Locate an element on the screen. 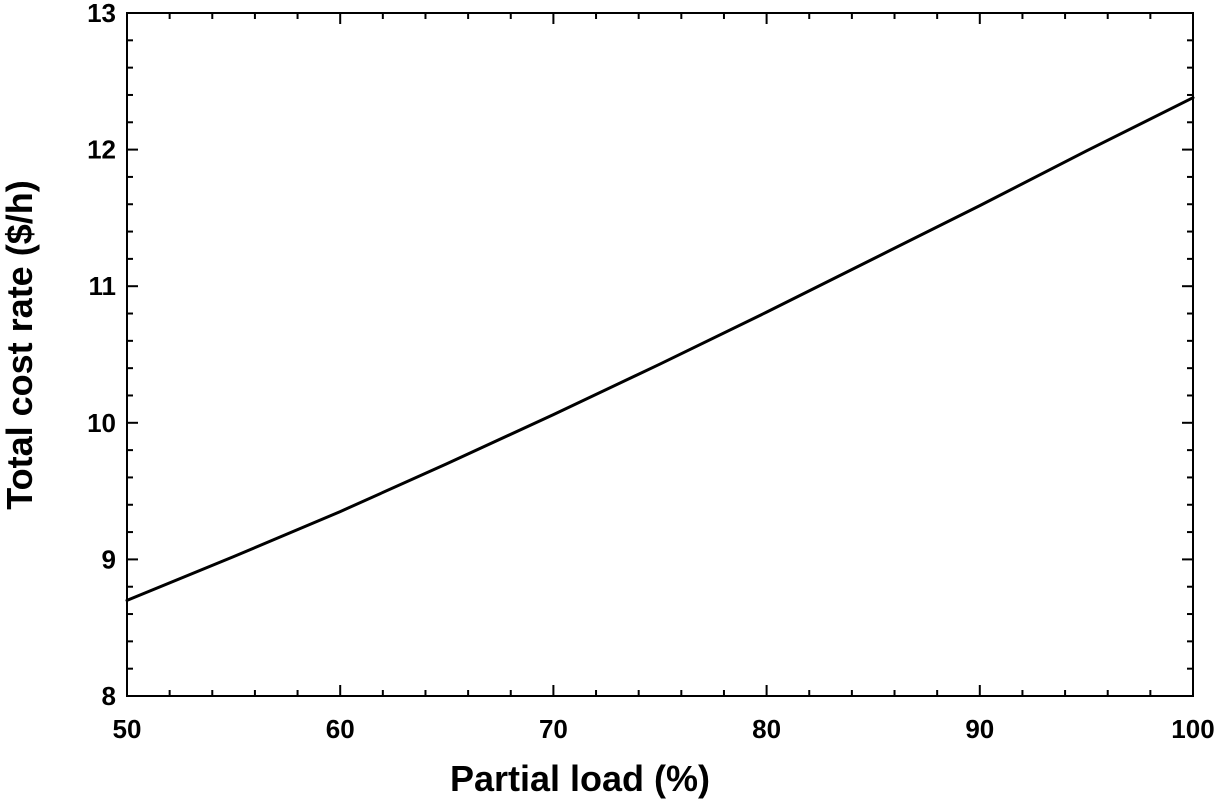 Image resolution: width=1219 pixels, height=800 pixels. x-tick-label: 90 is located at coordinates (979, 729).